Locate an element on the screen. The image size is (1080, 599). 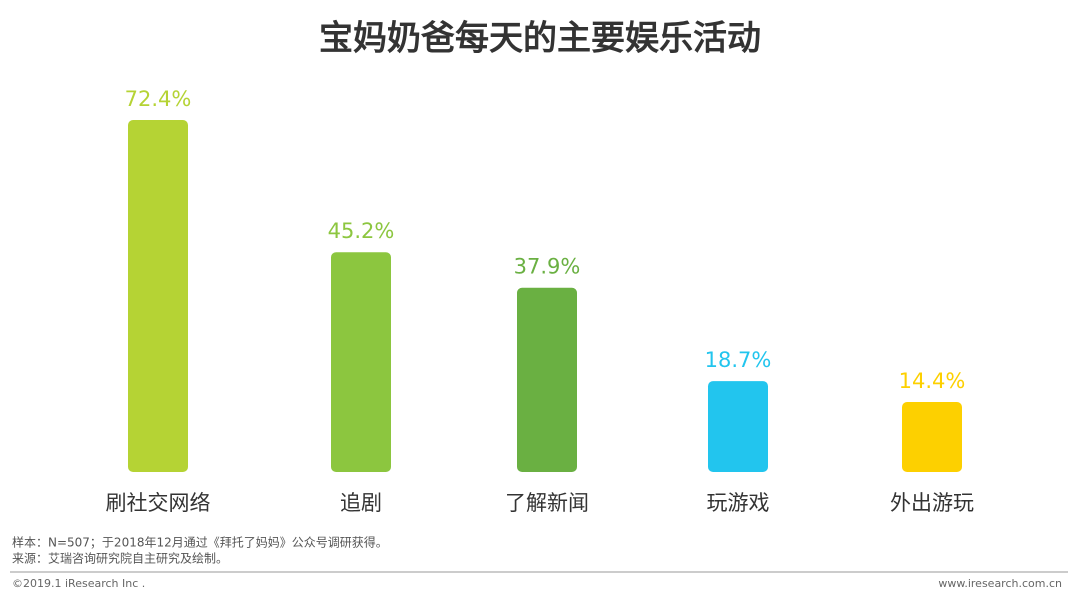
chart-title: 宝妈奶爸每天的主要娱乐活动 is located at coordinates (540, 39).